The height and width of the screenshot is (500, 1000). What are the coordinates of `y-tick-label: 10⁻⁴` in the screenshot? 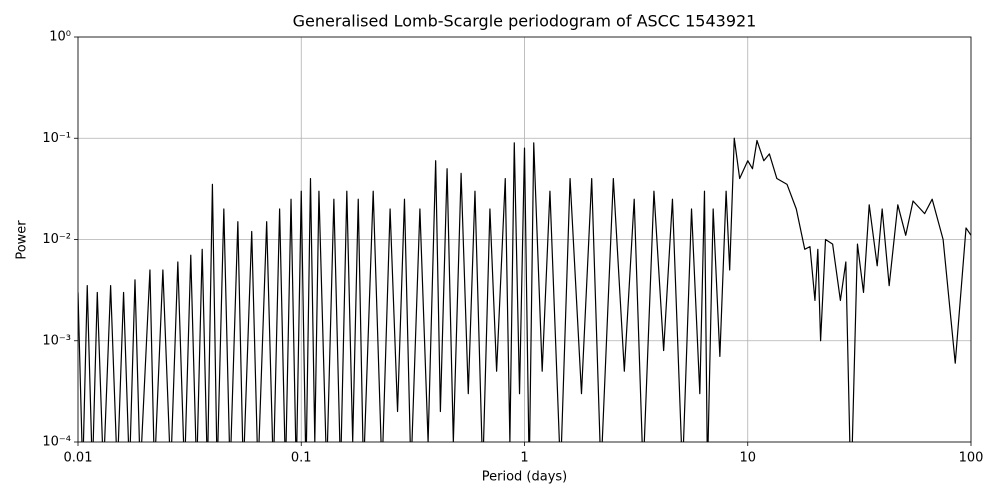 It's located at (56, 442).